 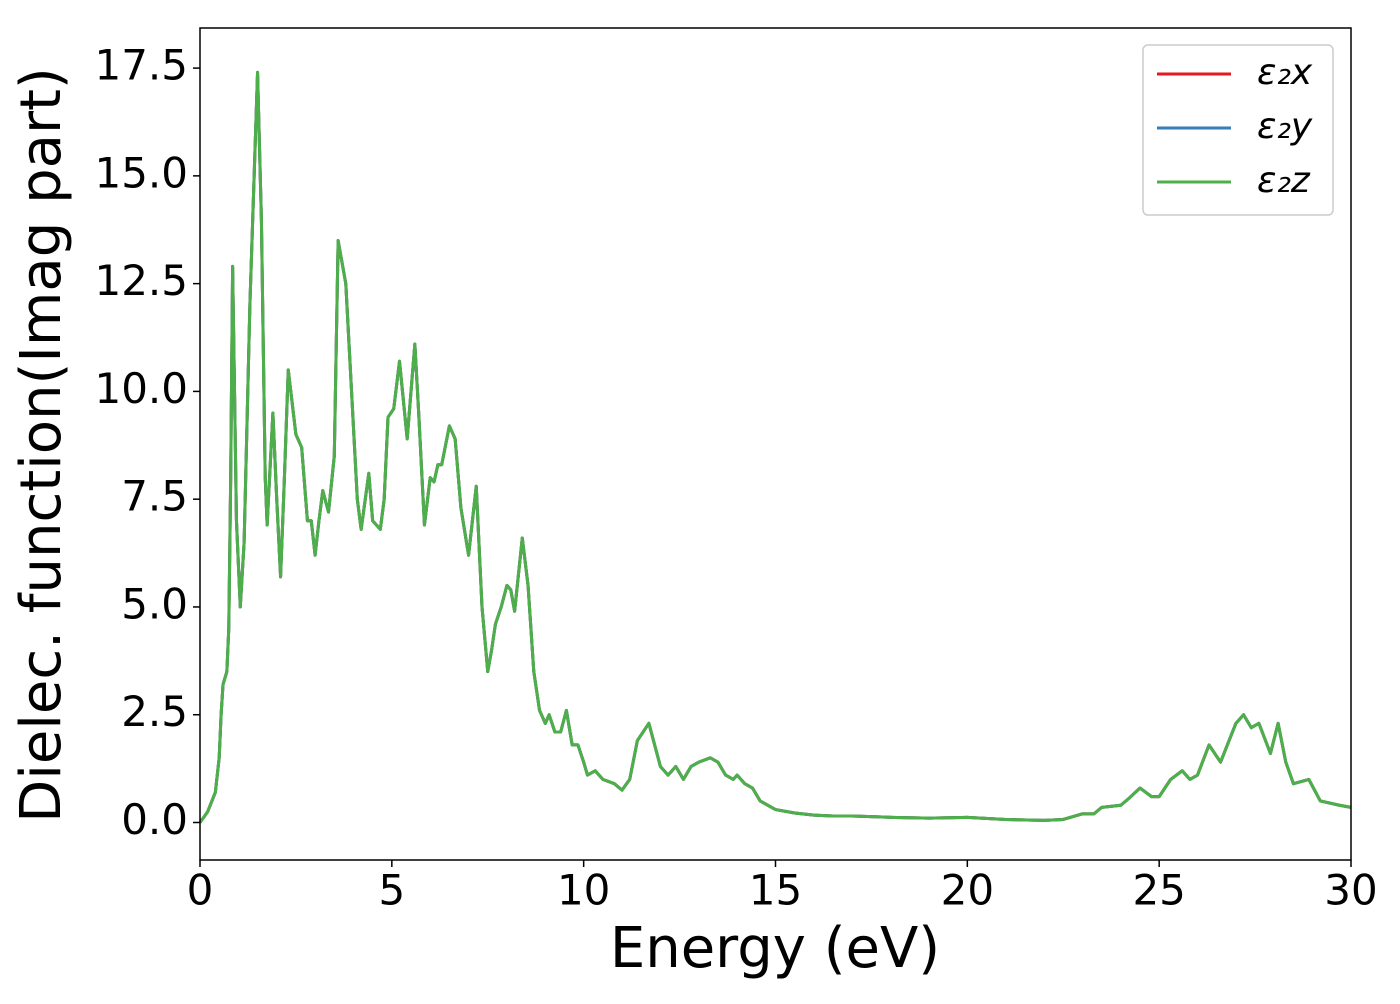 What do you see at coordinates (141, 280) in the screenshot?
I see `y-tick-label: 12.5` at bounding box center [141, 280].